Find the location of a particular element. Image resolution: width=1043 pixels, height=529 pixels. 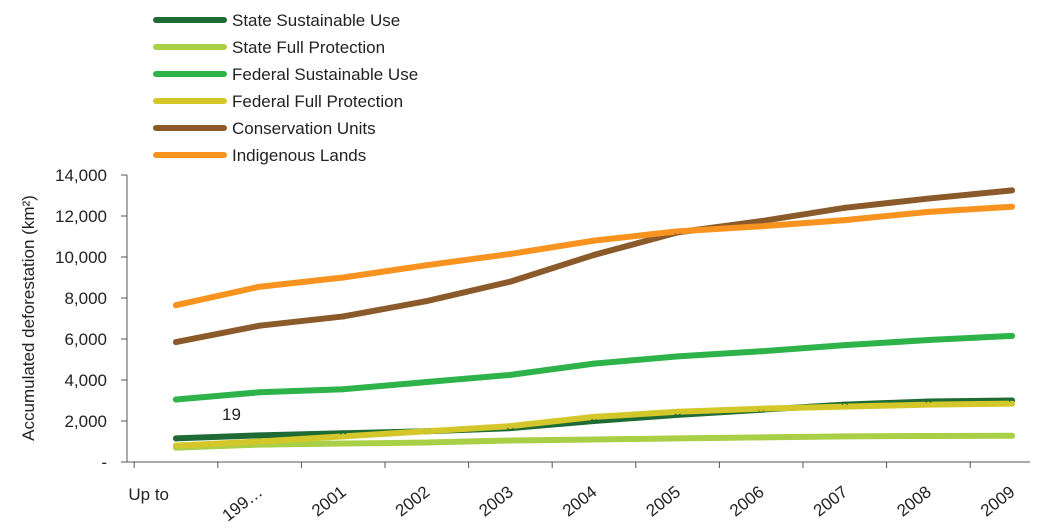

y-tick-label: 10,000 is located at coordinates (81, 257).